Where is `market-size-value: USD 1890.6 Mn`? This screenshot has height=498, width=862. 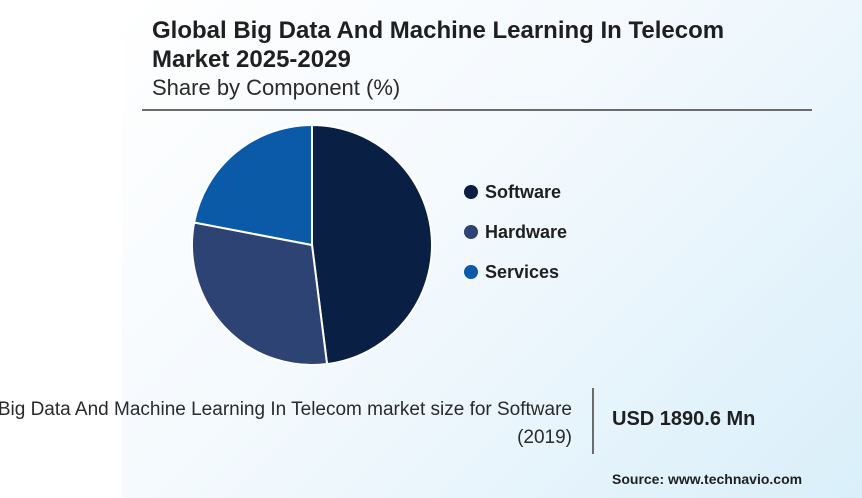
market-size-value: USD 1890.6 Mn is located at coordinates (684, 419).